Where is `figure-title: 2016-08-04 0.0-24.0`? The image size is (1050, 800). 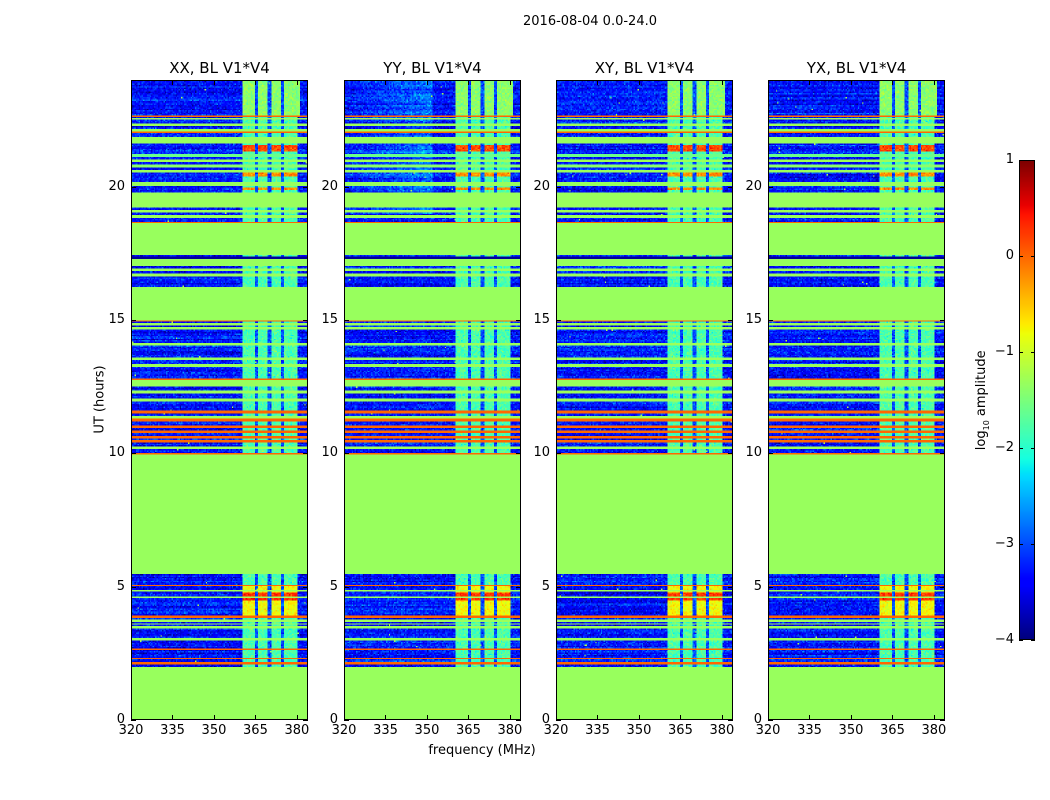 figure-title: 2016-08-04 0.0-24.0 is located at coordinates (590, 21).